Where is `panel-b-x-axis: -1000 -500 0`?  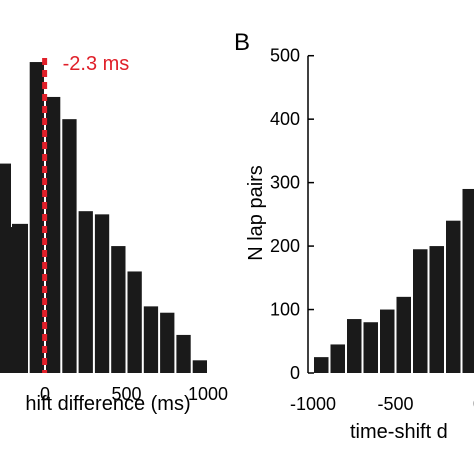
panel-b-x-axis: -1000 -500 0 is located at coordinates (382, 404).